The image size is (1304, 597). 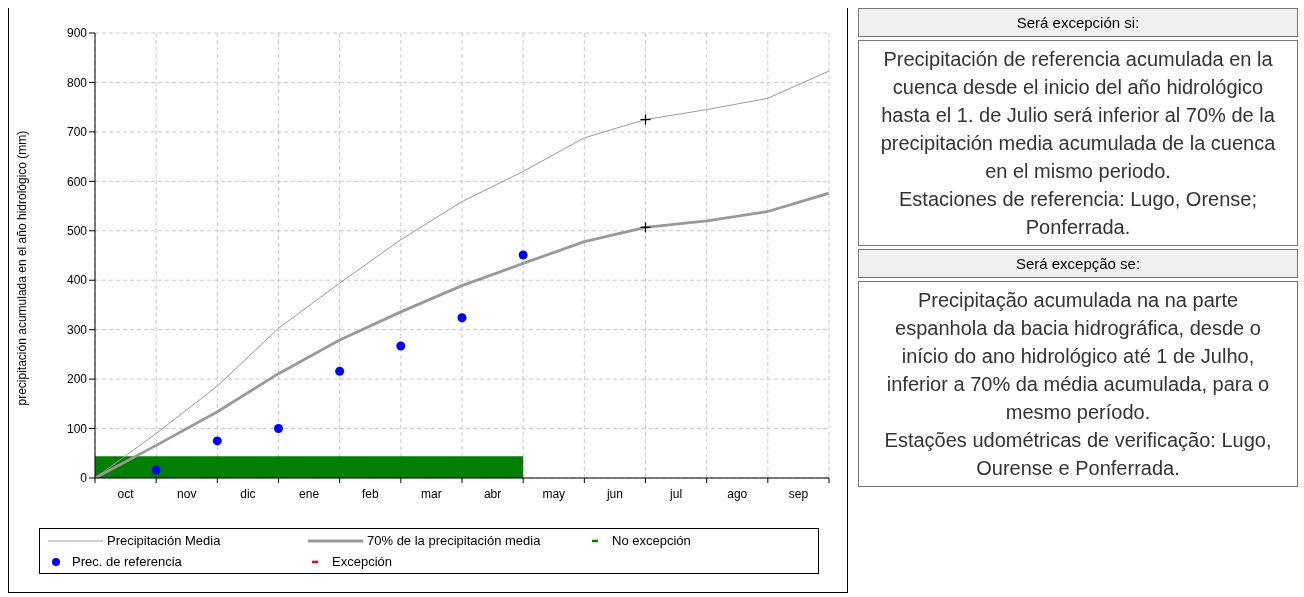 I want to click on text: Precipitação acumulada na na parte espanhola da bacia hidrográfica, desde o início do ano hidrológico até 1 de Julho, inferior a 70% da média acumulada, para o mesmo período., so click(x=1078, y=356).